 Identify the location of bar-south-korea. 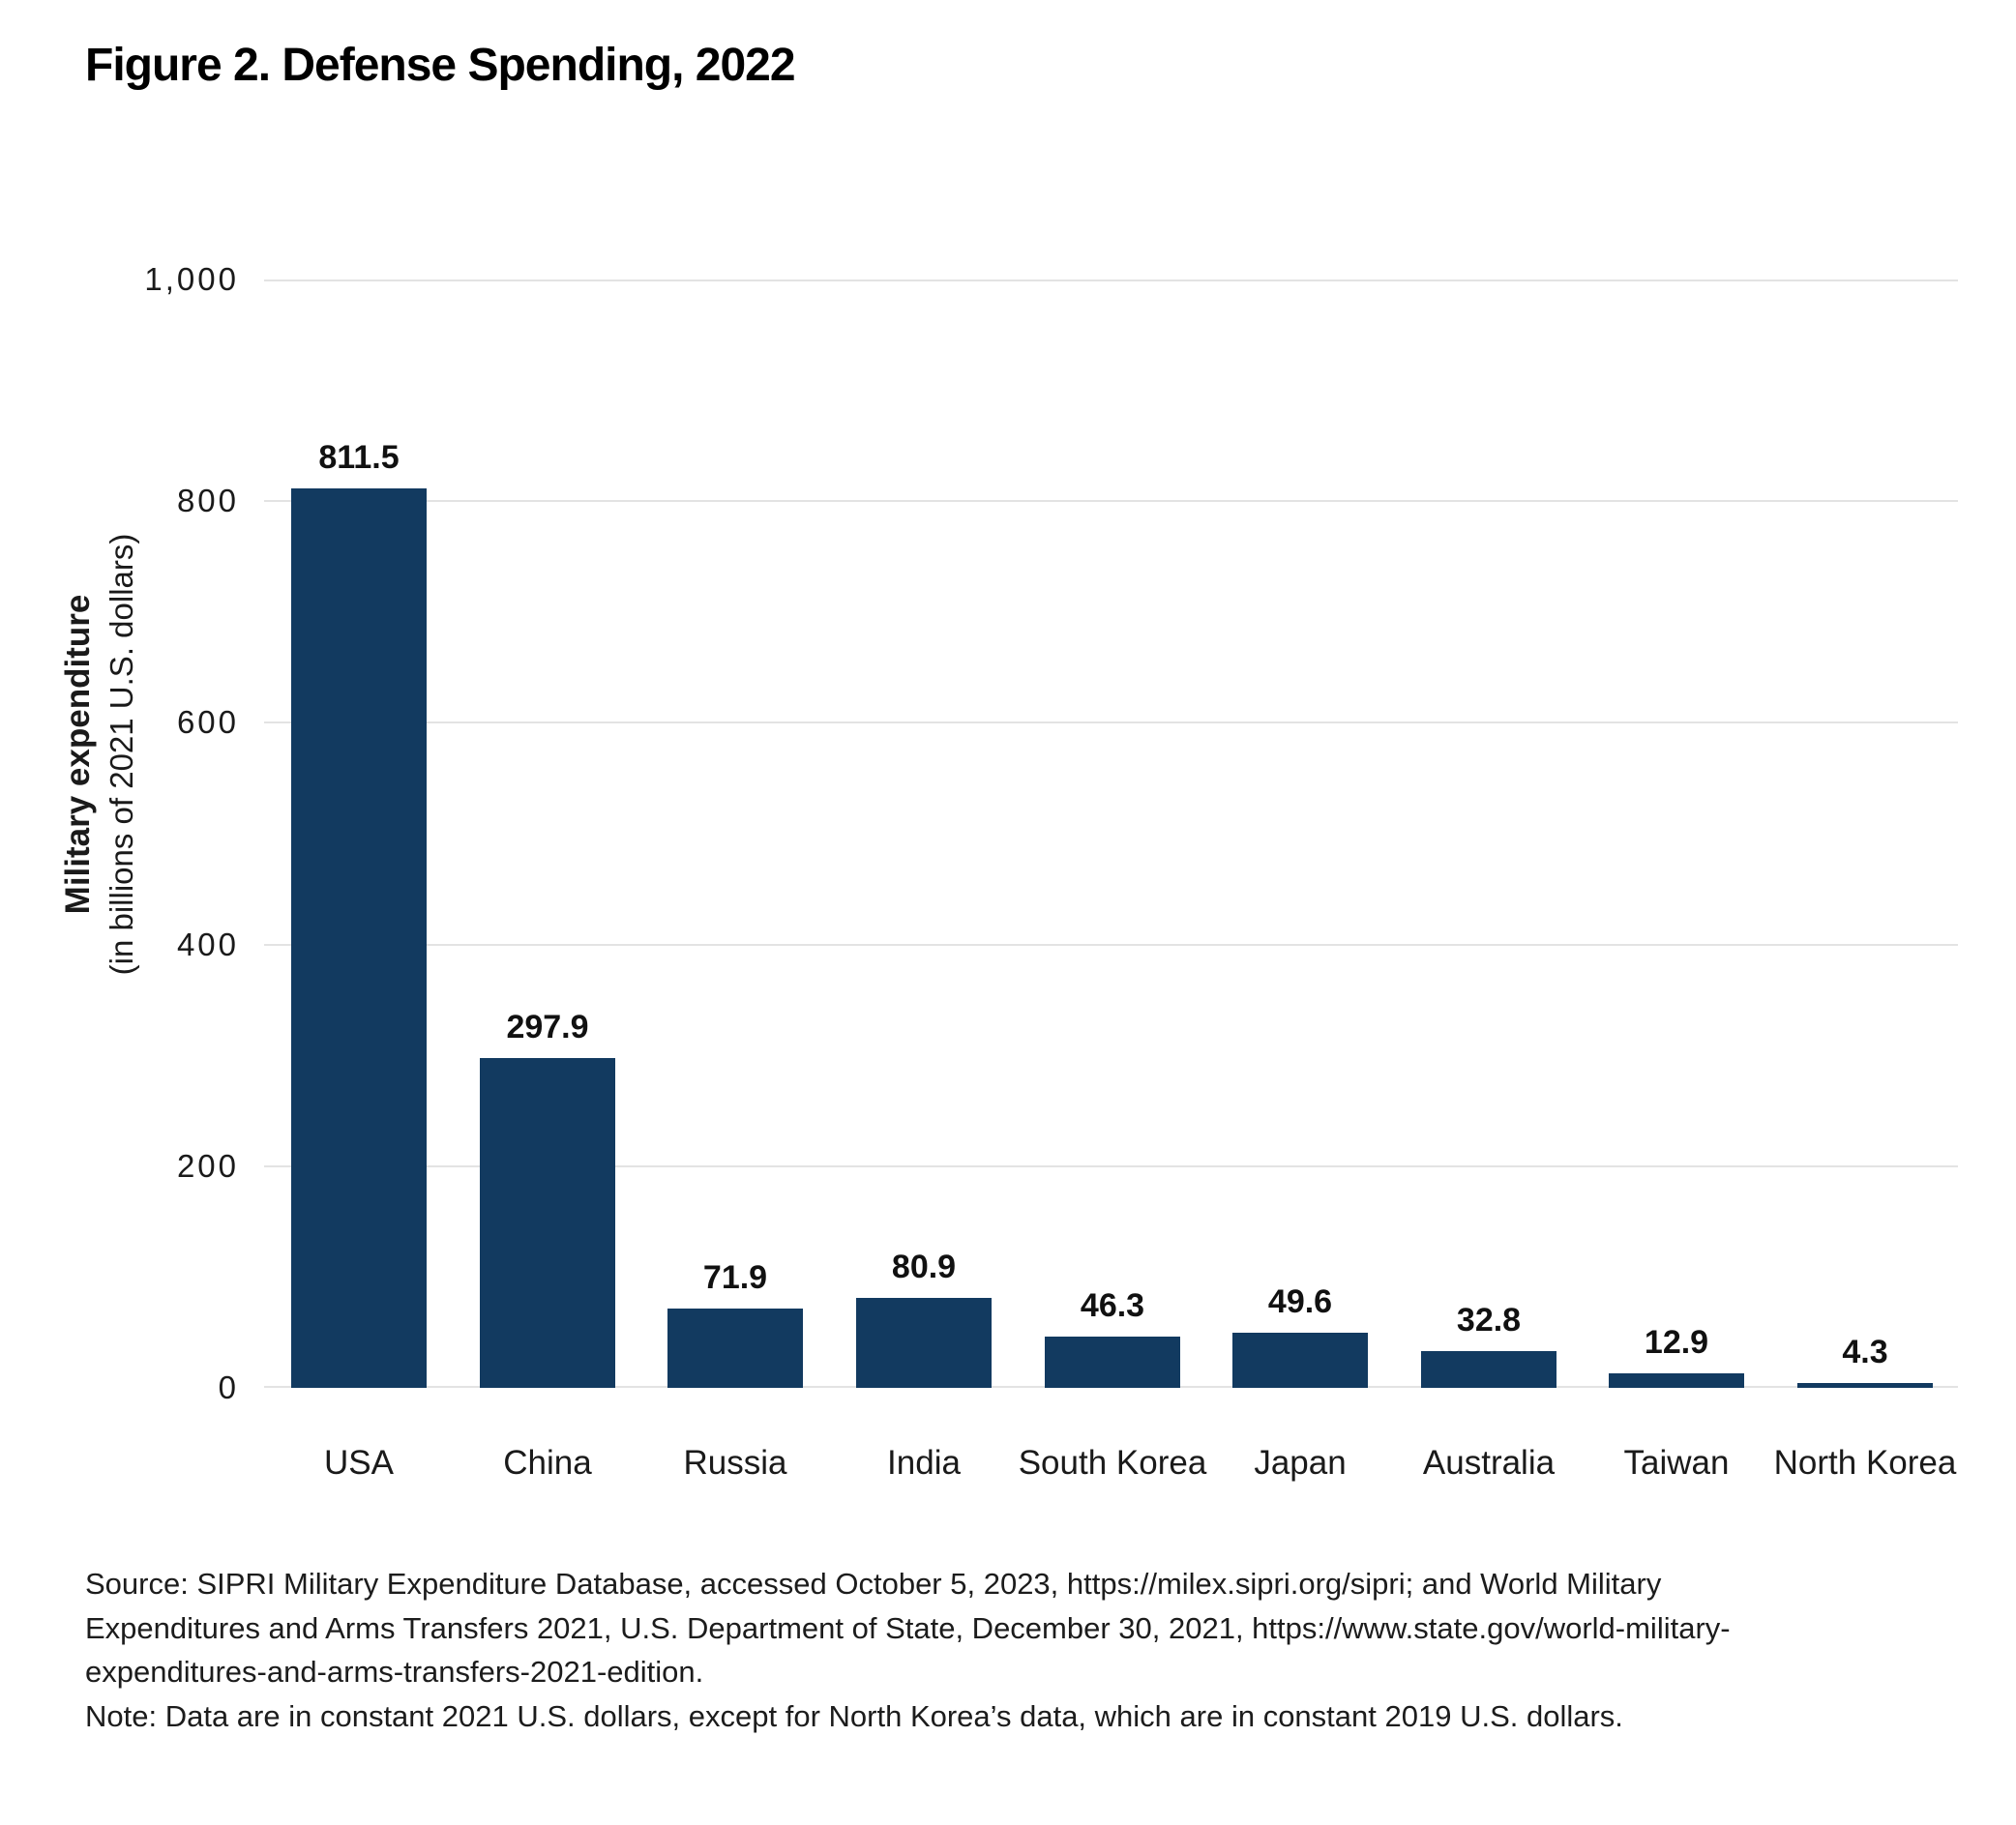
(1112, 1362).